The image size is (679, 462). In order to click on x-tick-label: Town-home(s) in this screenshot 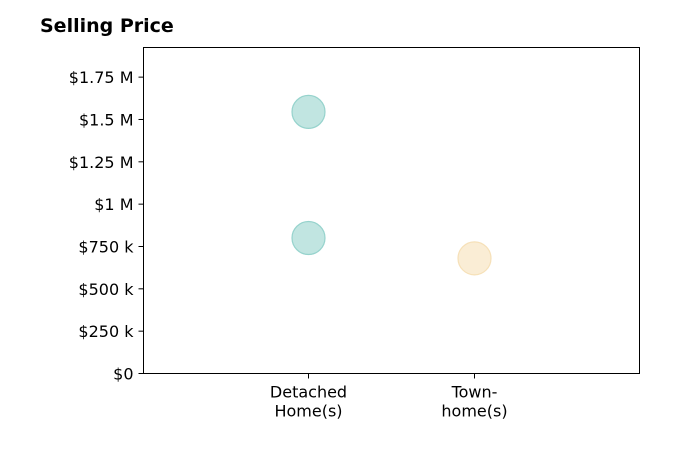, I will do `click(474, 402)`.